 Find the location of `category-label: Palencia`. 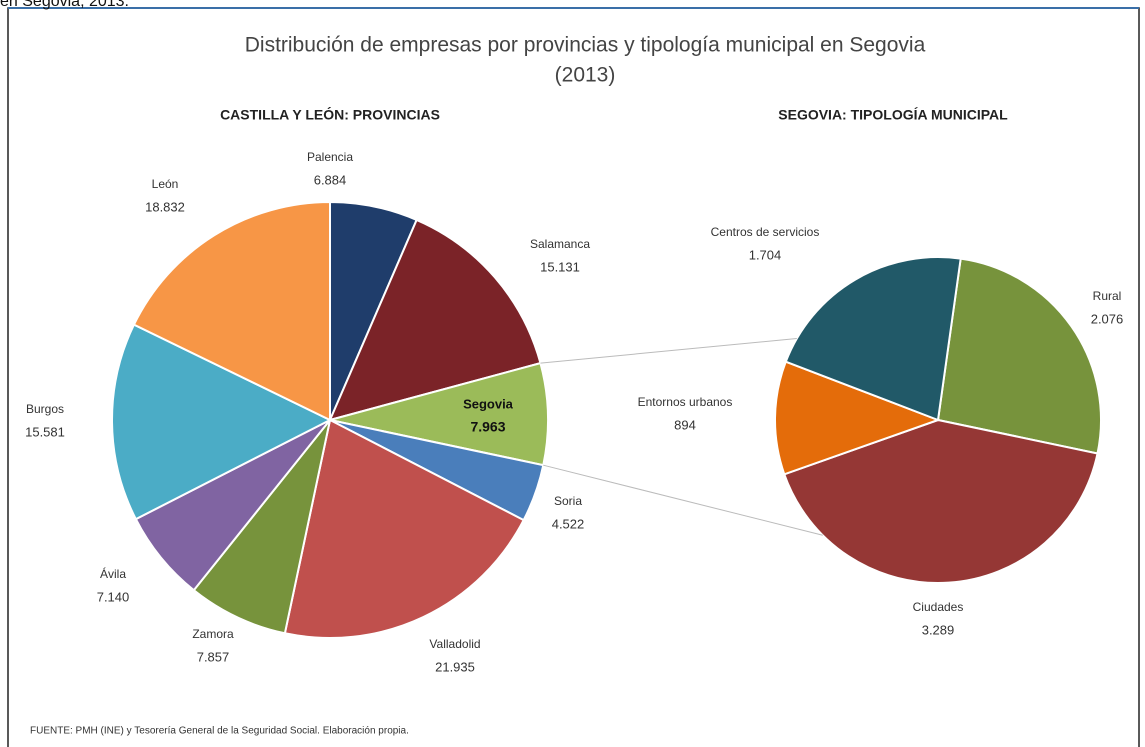

category-label: Palencia is located at coordinates (330, 157).